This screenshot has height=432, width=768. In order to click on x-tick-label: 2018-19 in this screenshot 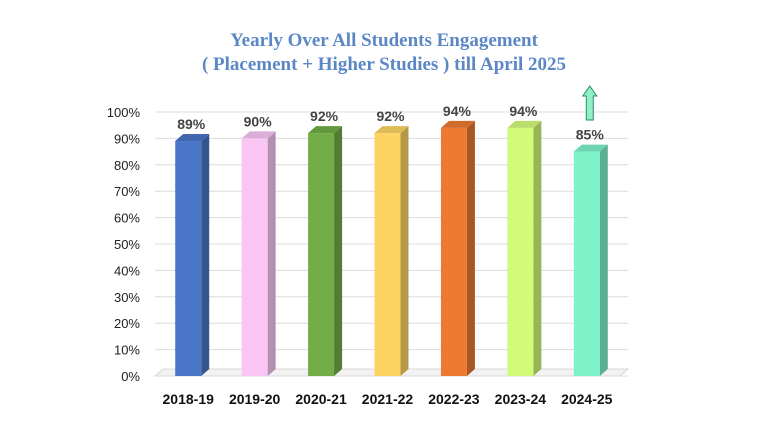, I will do `click(189, 399)`.